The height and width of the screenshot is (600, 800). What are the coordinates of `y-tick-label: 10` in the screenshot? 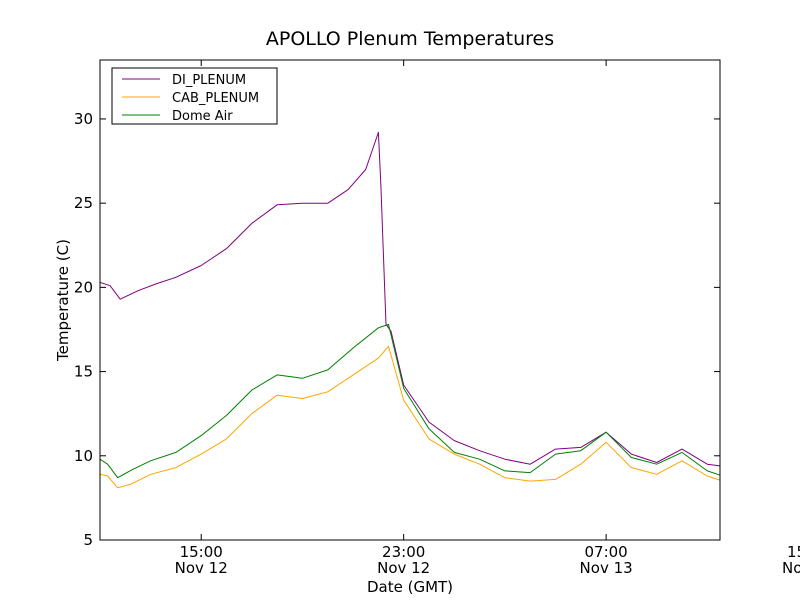 It's located at (83, 456).